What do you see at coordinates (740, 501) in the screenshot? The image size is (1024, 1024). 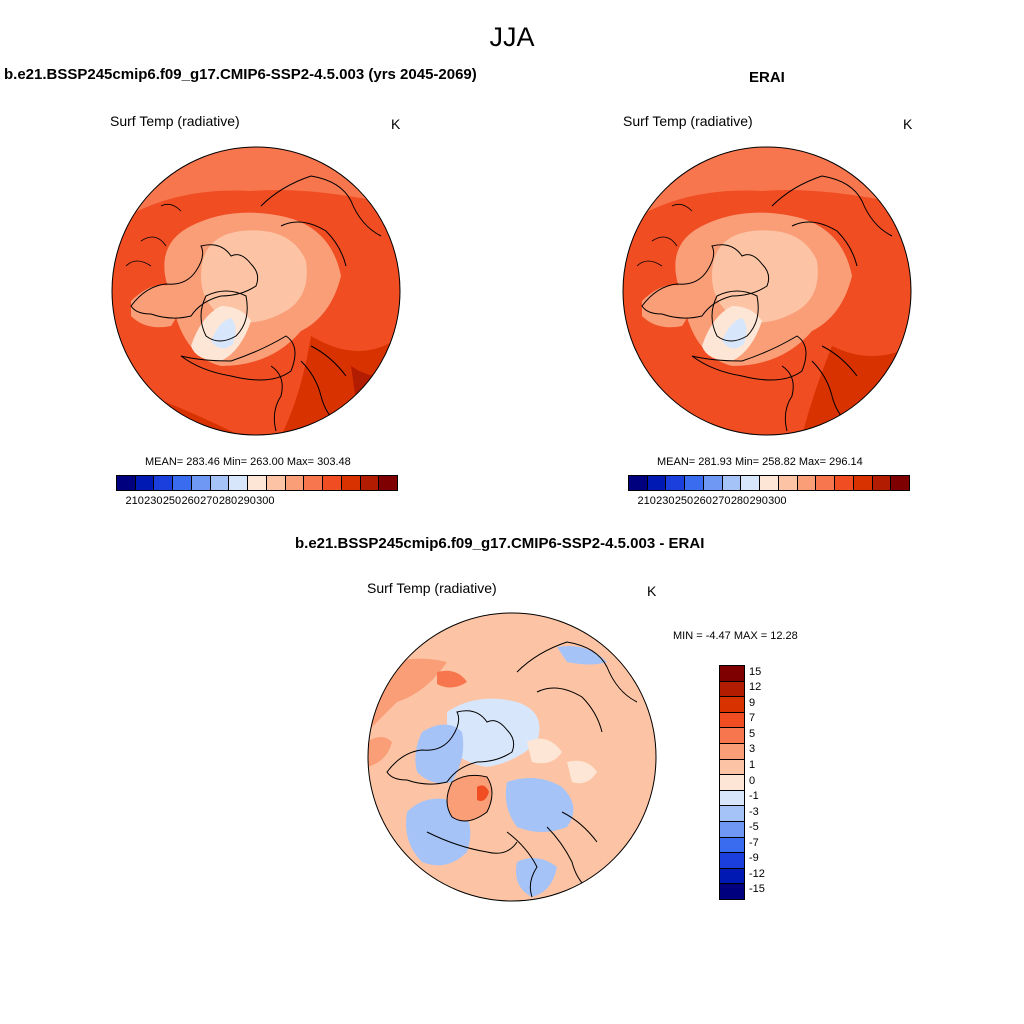 I see `obs-colorbar-tick-label: 280` at bounding box center [740, 501].